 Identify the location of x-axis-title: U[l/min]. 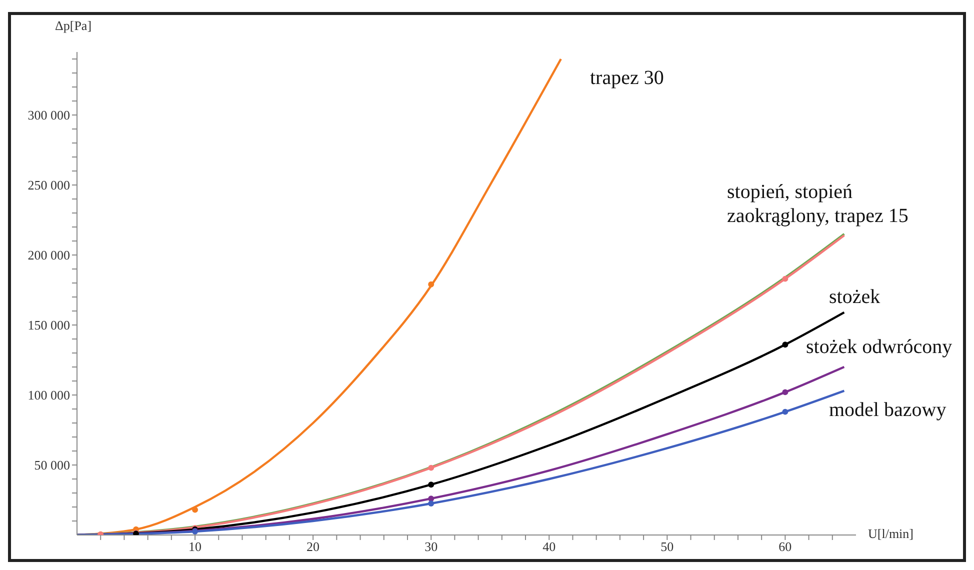
(891, 534).